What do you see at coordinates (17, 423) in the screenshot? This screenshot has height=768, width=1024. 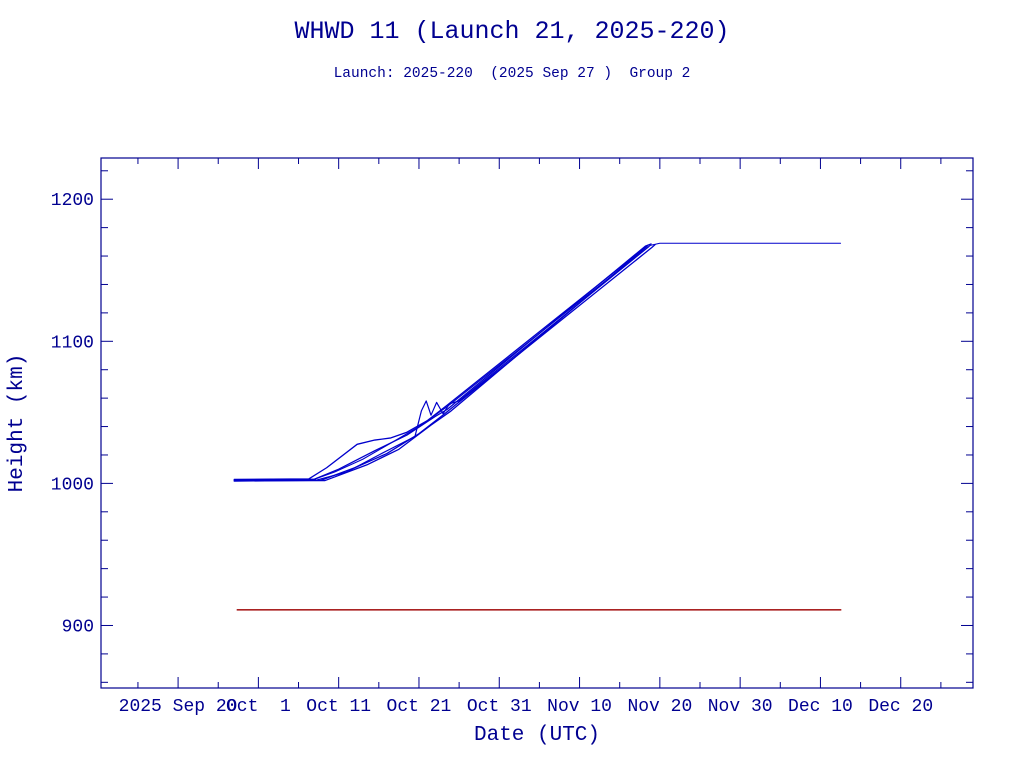 I see `y-axis-label: Height (km)` at bounding box center [17, 423].